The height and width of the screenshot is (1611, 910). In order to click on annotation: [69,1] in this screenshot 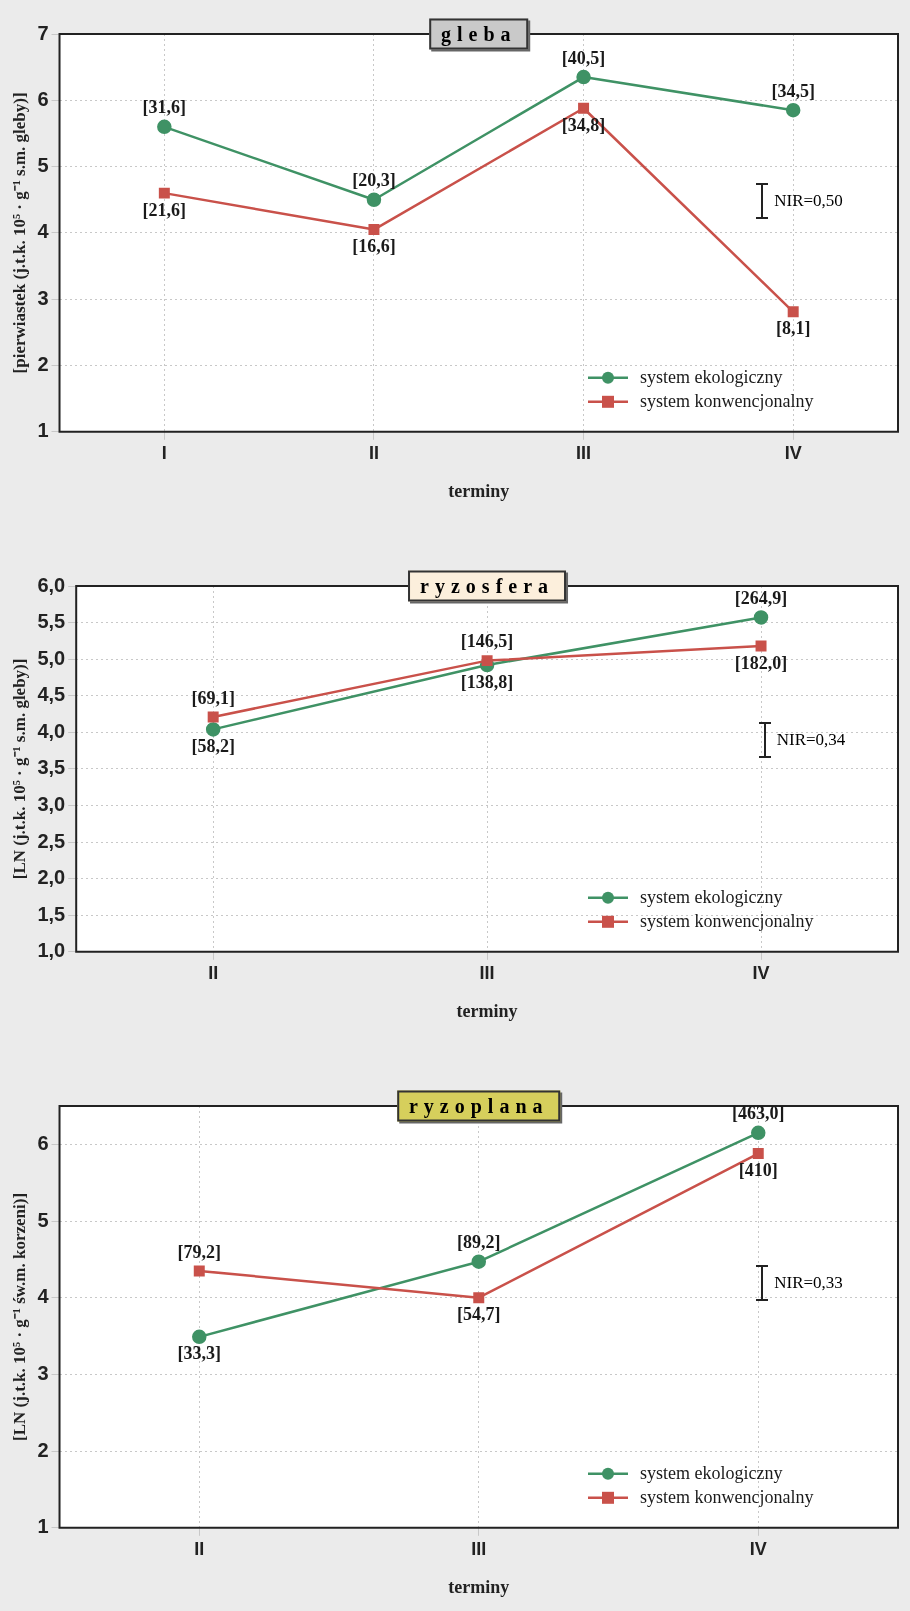, I will do `click(213, 697)`.